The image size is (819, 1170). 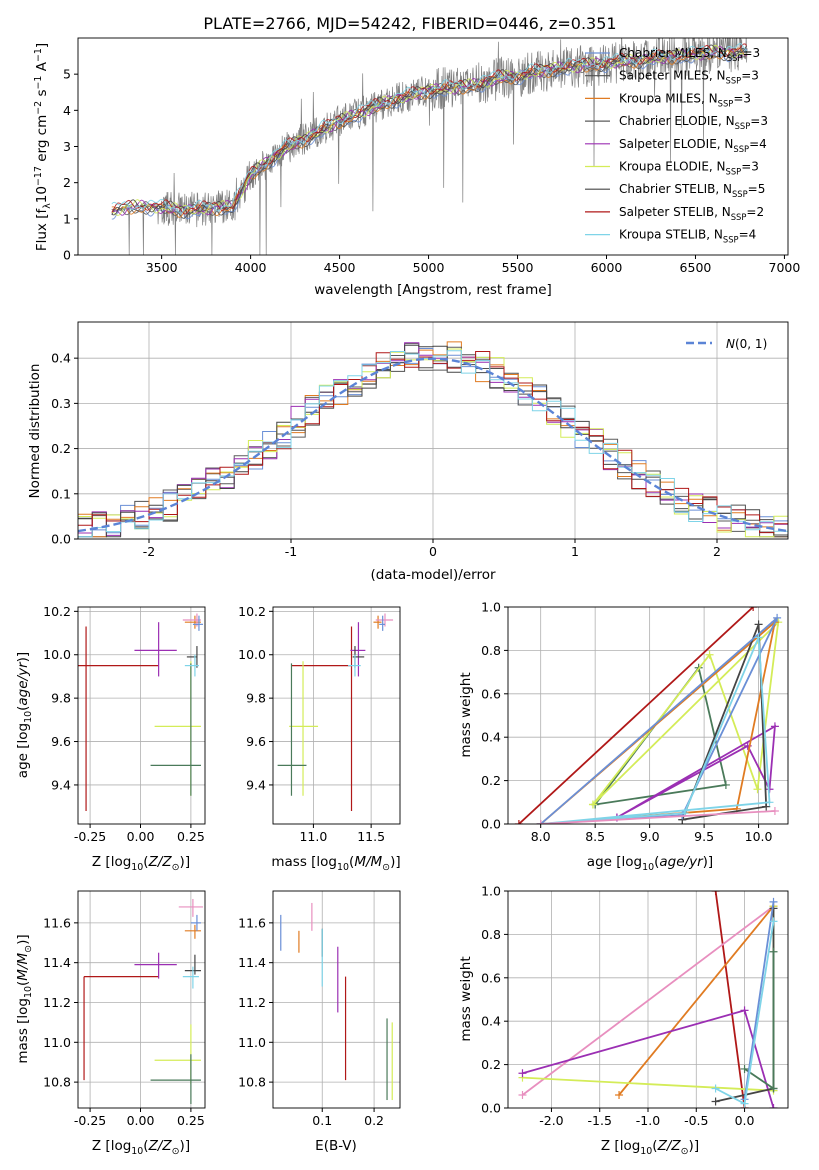 I want to click on normal-curve, so click(x=433, y=445).